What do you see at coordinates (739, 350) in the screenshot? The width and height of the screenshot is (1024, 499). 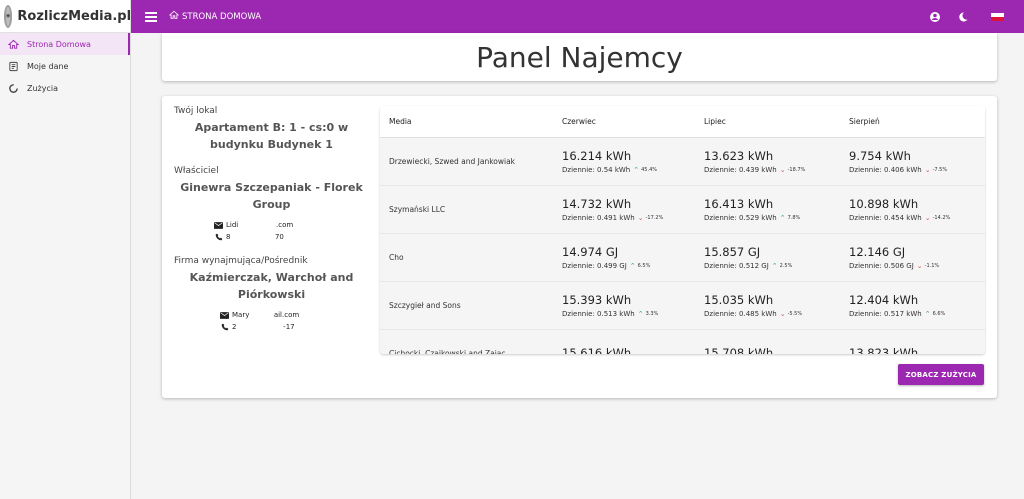 I see `usage-value: 15.708 kWh` at bounding box center [739, 350].